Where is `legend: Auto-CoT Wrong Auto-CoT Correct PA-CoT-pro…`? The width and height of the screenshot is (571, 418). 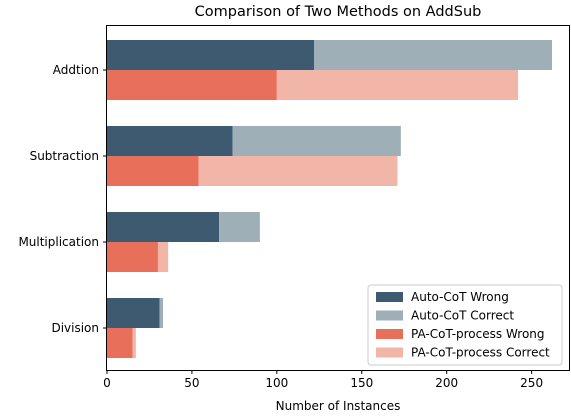 legend: Auto-CoT Wrong Auto-CoT Correct PA-CoT-pro… is located at coordinates (465, 325).